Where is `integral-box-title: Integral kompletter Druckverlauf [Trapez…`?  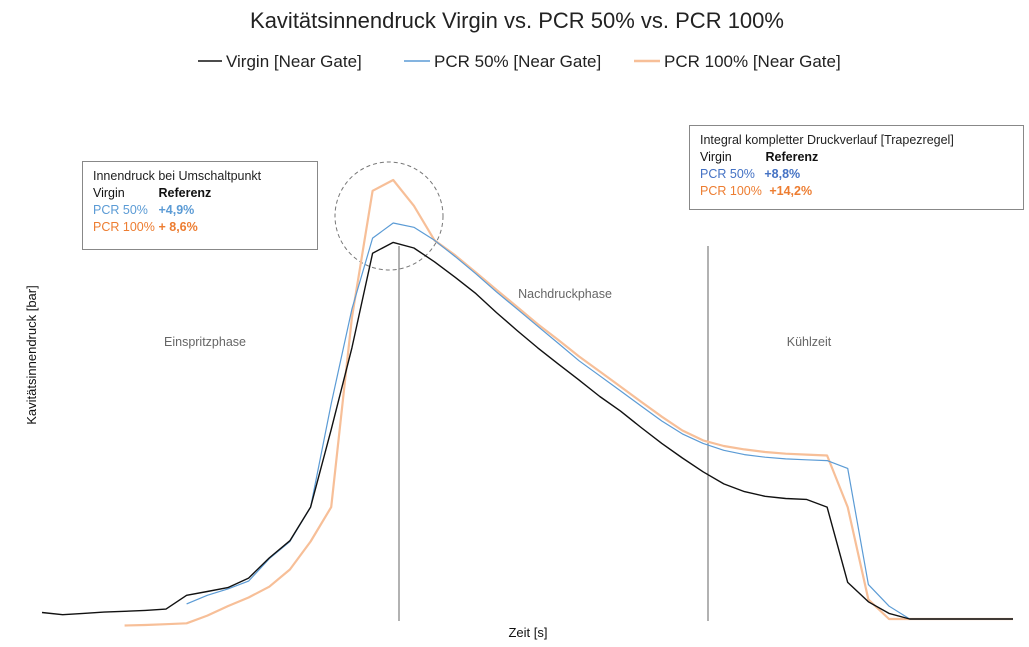
integral-box-title: Integral kompletter Druckverlauf [Trapez… is located at coordinates (827, 140).